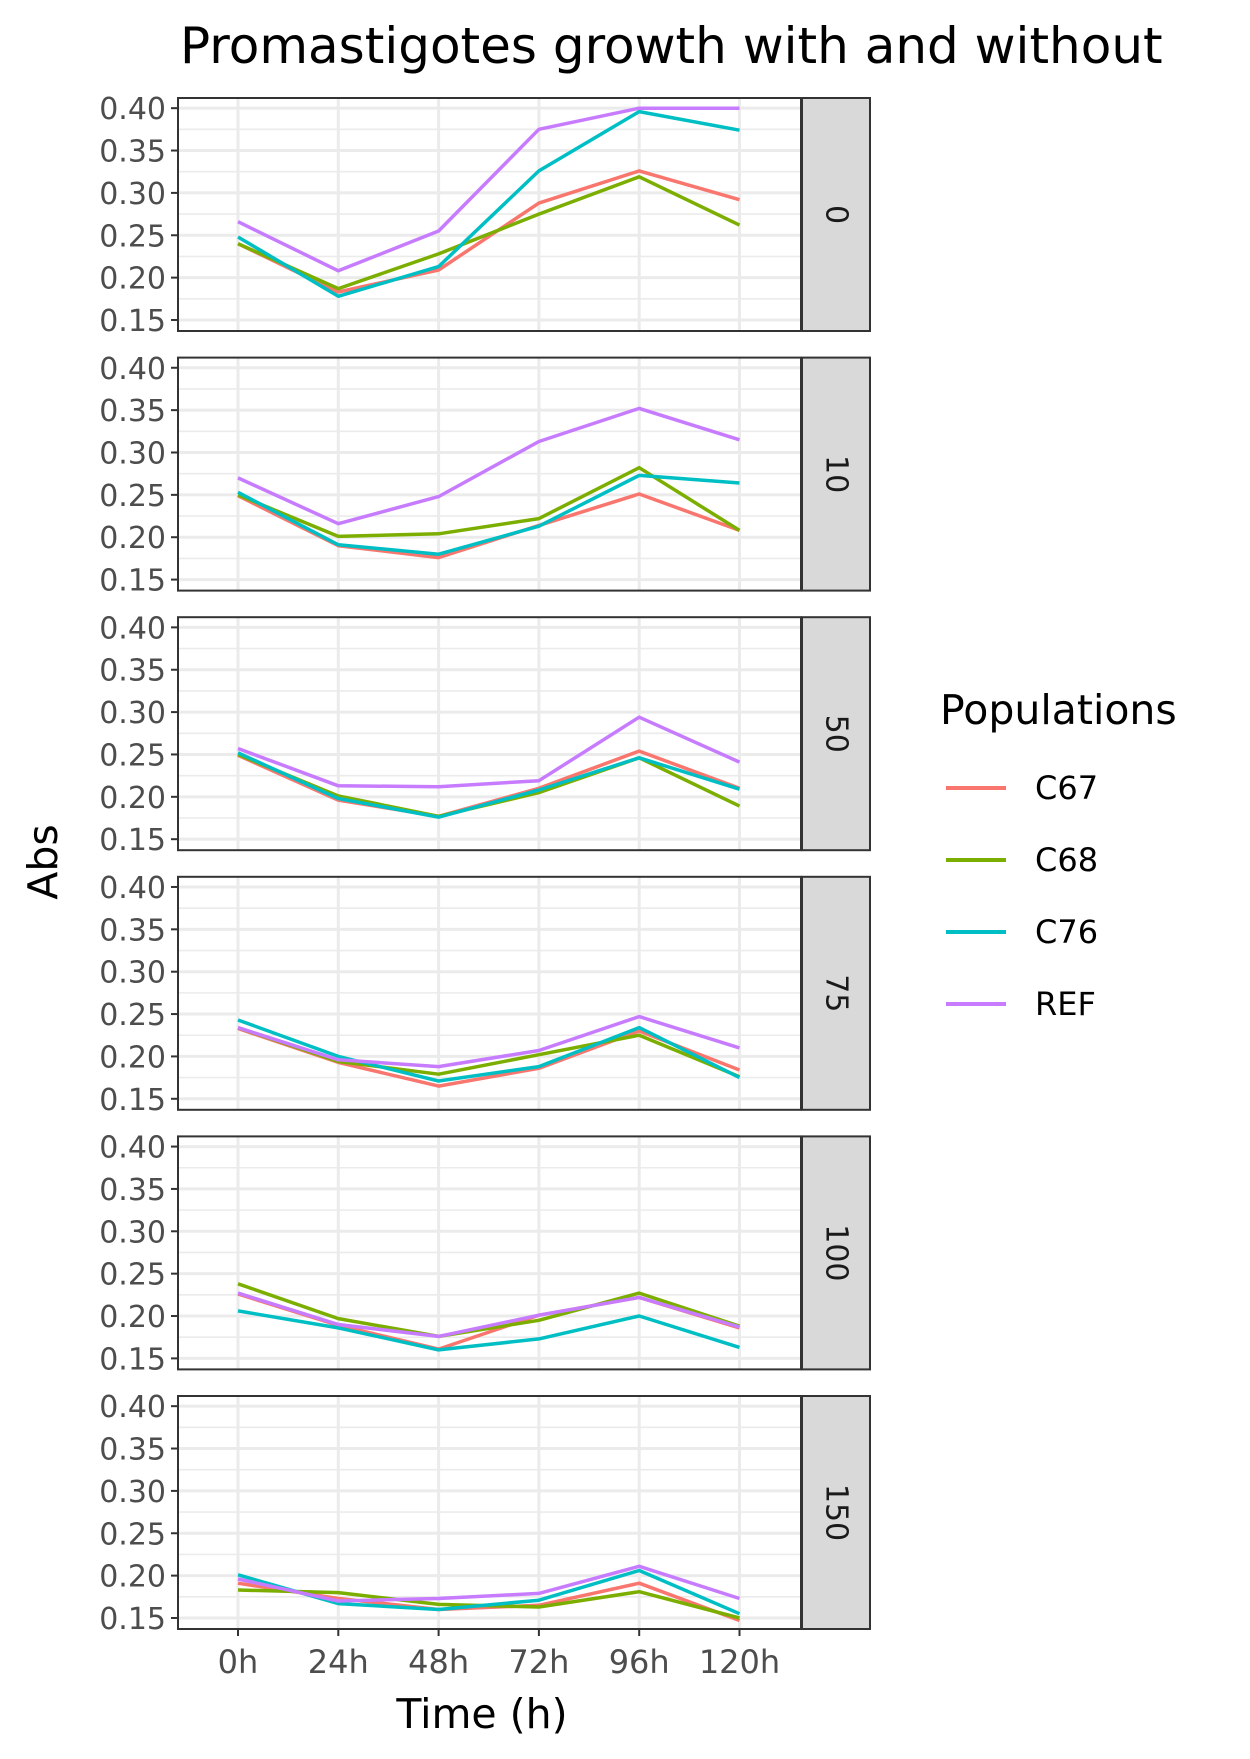 The width and height of the screenshot is (1250, 1759). What do you see at coordinates (338, 1662) in the screenshot?
I see `x-tick-label: 24h` at bounding box center [338, 1662].